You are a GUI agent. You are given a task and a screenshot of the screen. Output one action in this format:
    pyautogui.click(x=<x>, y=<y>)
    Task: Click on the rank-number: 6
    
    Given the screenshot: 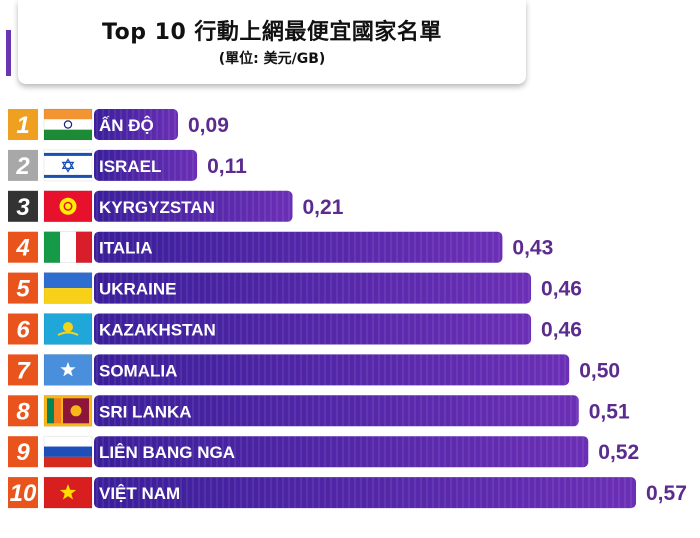 What is the action you would take?
    pyautogui.click(x=23, y=330)
    